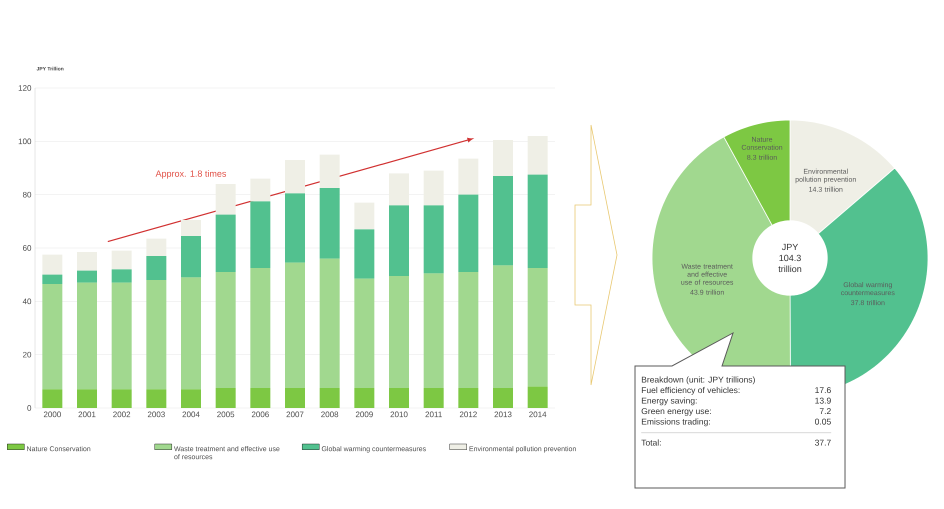 This screenshot has height=509, width=944. Describe the element at coordinates (790, 258) in the screenshot. I see `text: JPY 104.3 trillion` at that location.